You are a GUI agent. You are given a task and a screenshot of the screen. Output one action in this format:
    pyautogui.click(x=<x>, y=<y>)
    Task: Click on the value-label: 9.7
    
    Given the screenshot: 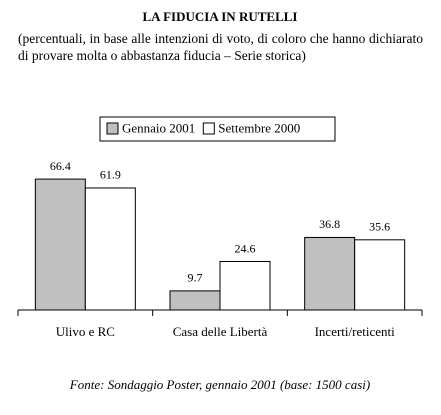 What is the action you would take?
    pyautogui.click(x=195, y=278)
    